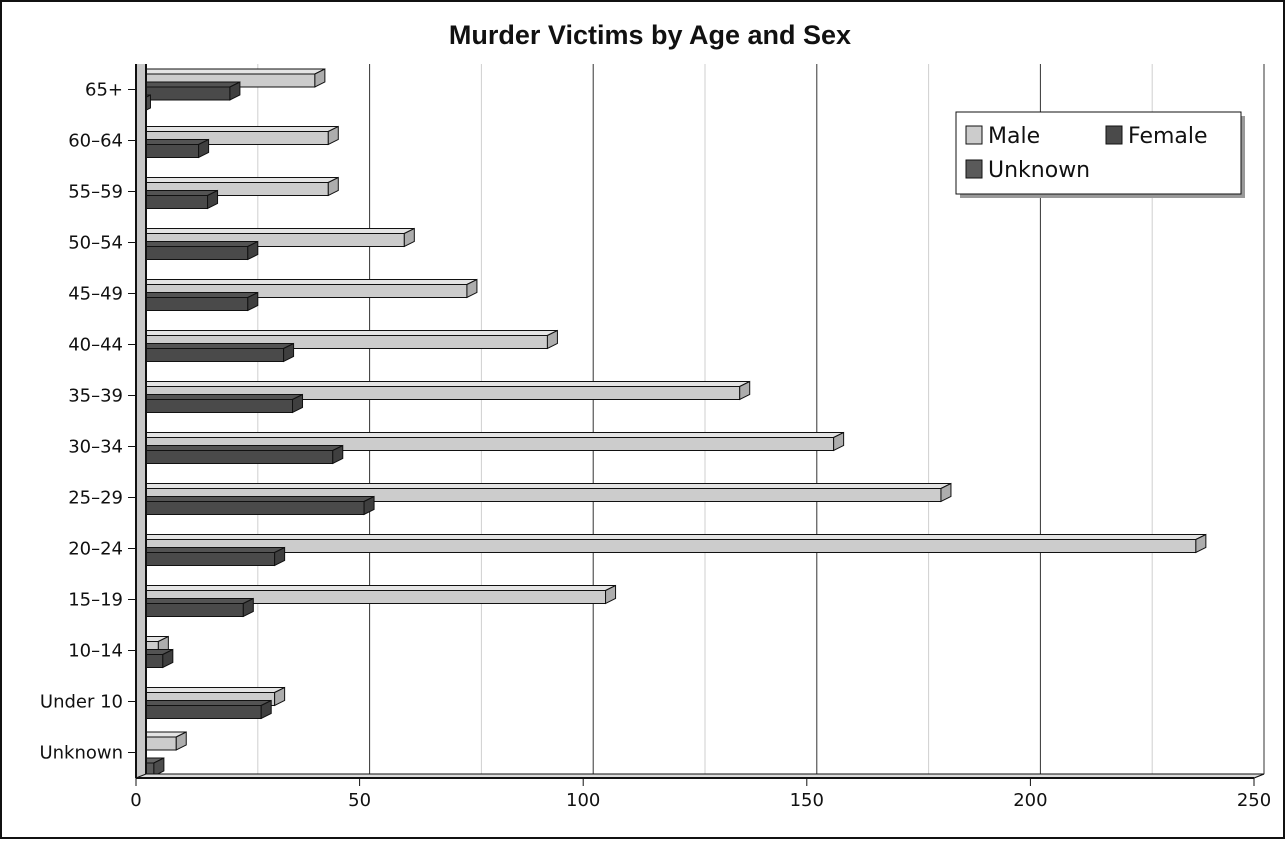  What do you see at coordinates (1039, 170) in the screenshot?
I see `legend-label-unknown: Unknown` at bounding box center [1039, 170].